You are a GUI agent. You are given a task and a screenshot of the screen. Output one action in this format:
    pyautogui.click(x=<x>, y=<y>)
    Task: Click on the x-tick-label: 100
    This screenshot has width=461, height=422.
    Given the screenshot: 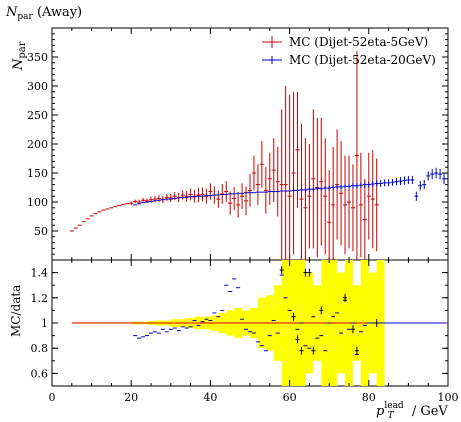 What is the action you would take?
    pyautogui.click(x=448, y=397)
    